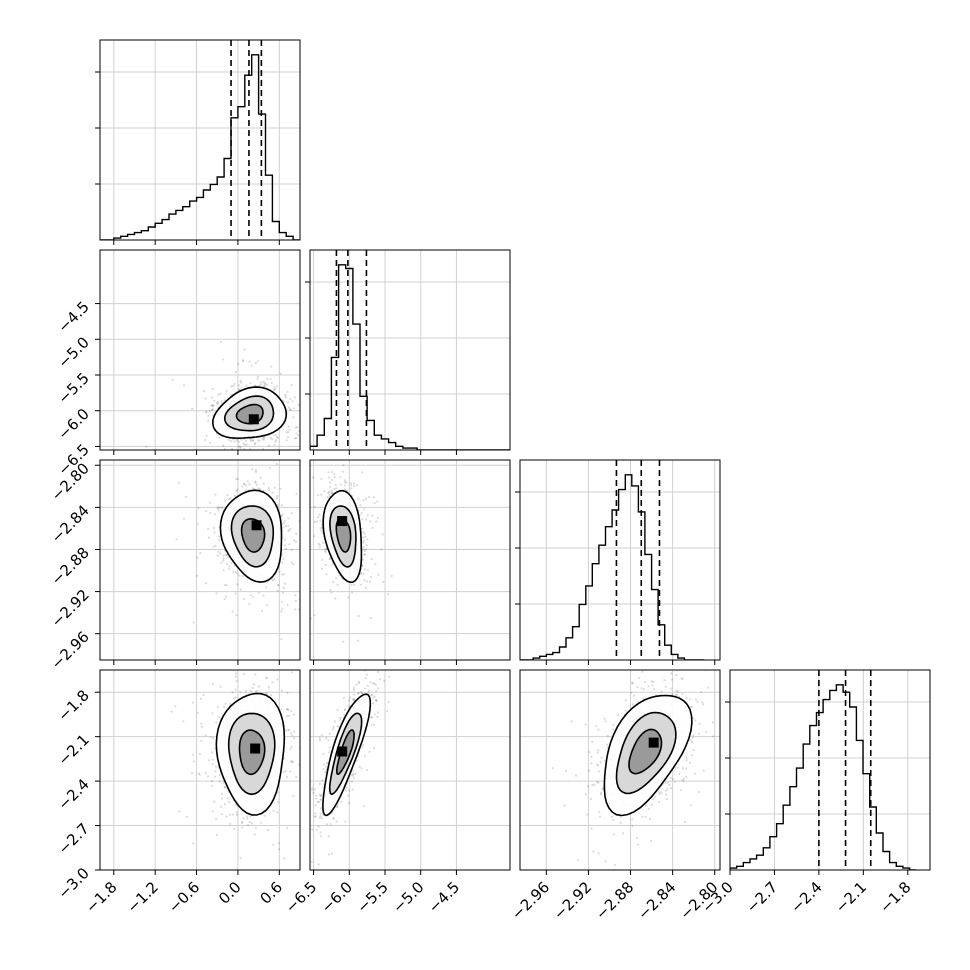 The width and height of the screenshot is (970, 970). What do you see at coordinates (342, 521) in the screenshot?
I see `density-peak` at bounding box center [342, 521].